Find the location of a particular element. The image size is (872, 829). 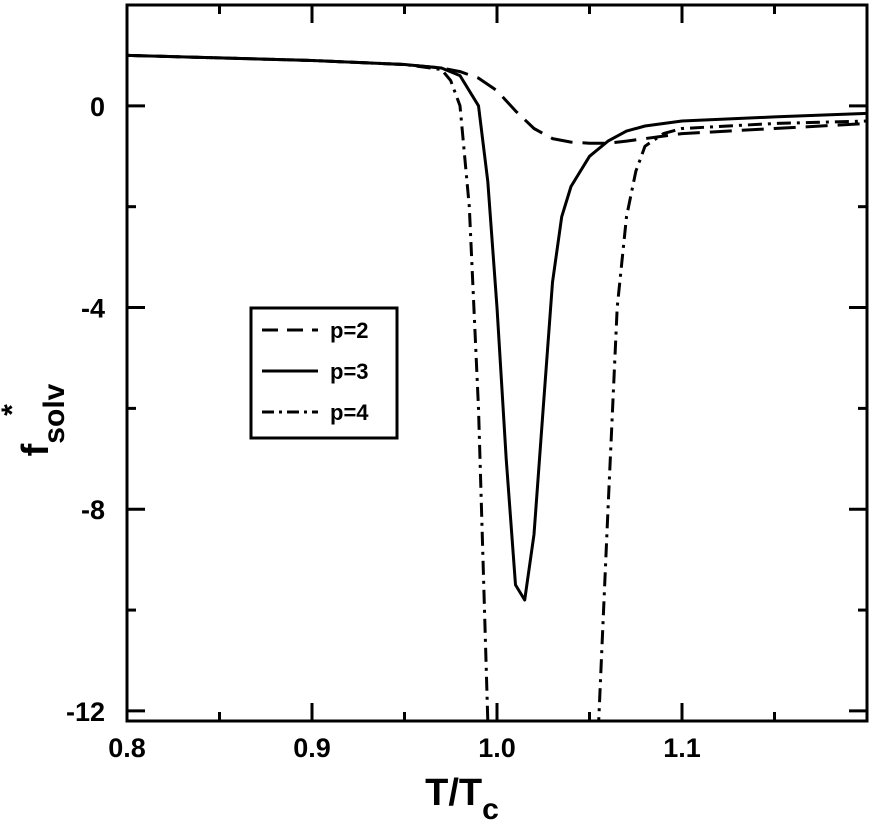

y-tick-label: -8 is located at coordinates (93, 510).